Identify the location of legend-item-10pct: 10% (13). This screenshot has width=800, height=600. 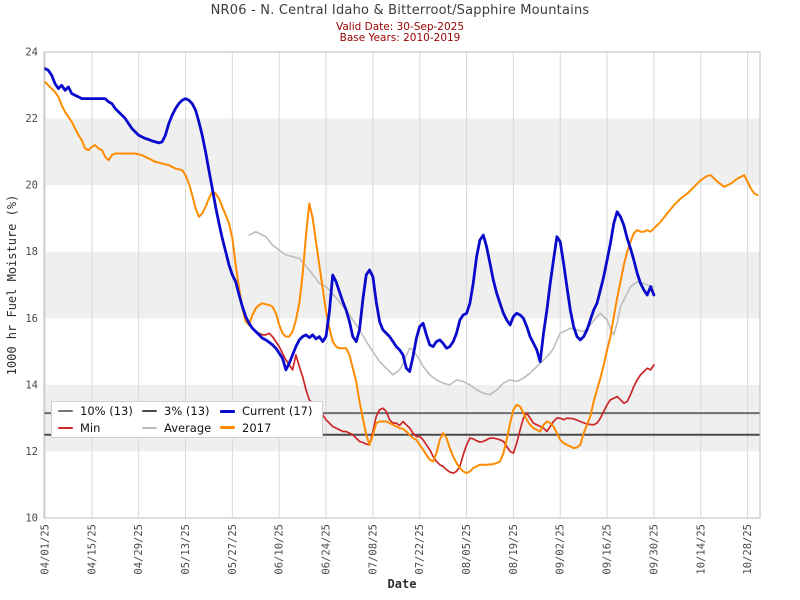
(100, 411).